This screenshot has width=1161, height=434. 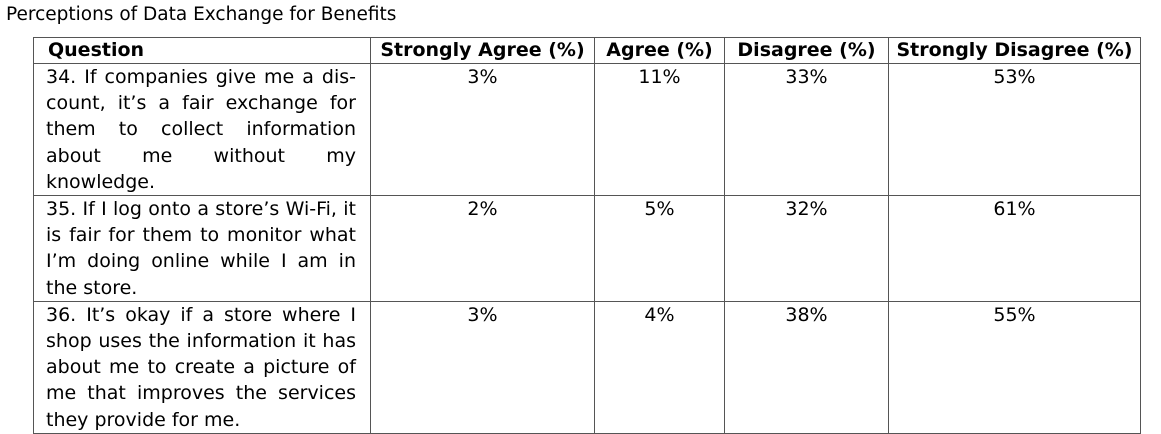 I want to click on agree-cell: 4%, so click(x=659, y=367).